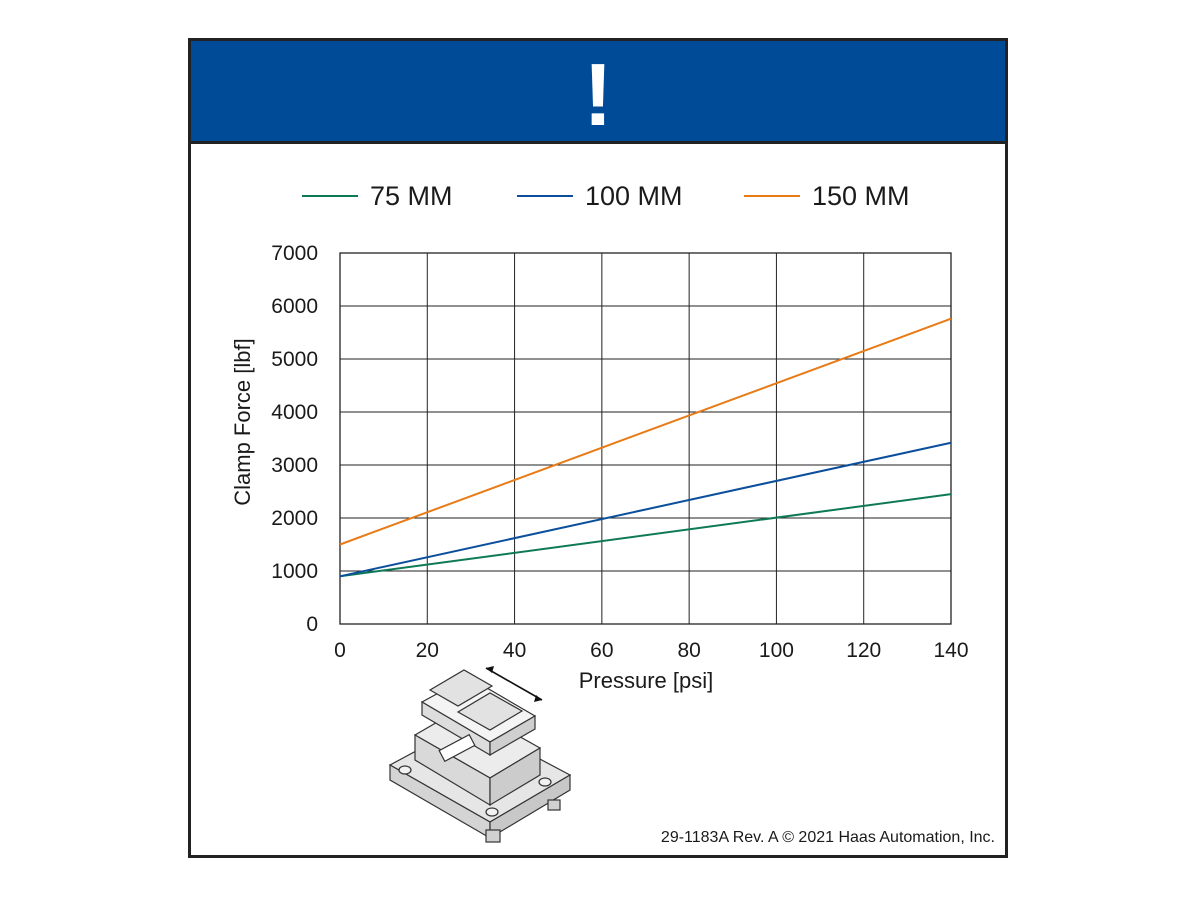 The image size is (1200, 900). What do you see at coordinates (634, 196) in the screenshot?
I see `legend-label: 100 MM` at bounding box center [634, 196].